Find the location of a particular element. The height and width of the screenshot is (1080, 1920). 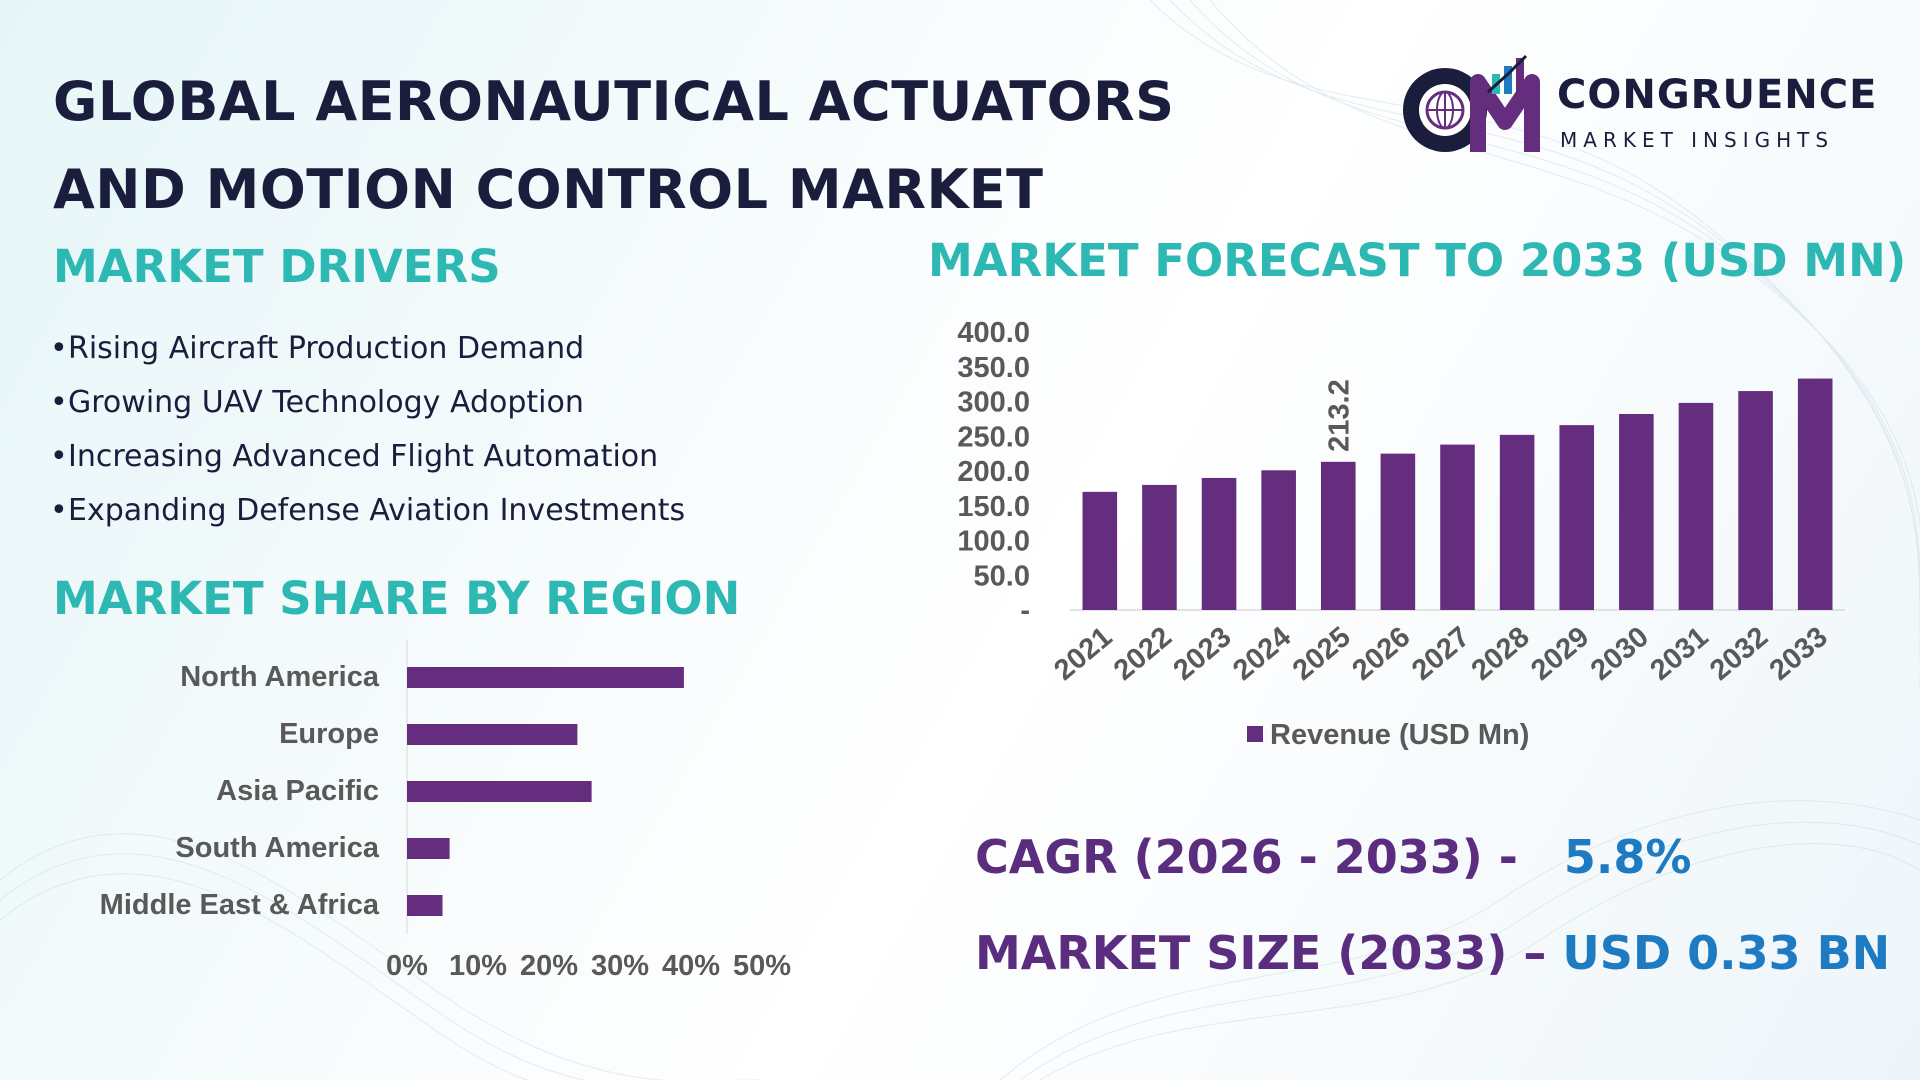

forecast-y-tick-label: 150.0 is located at coordinates (993, 507).